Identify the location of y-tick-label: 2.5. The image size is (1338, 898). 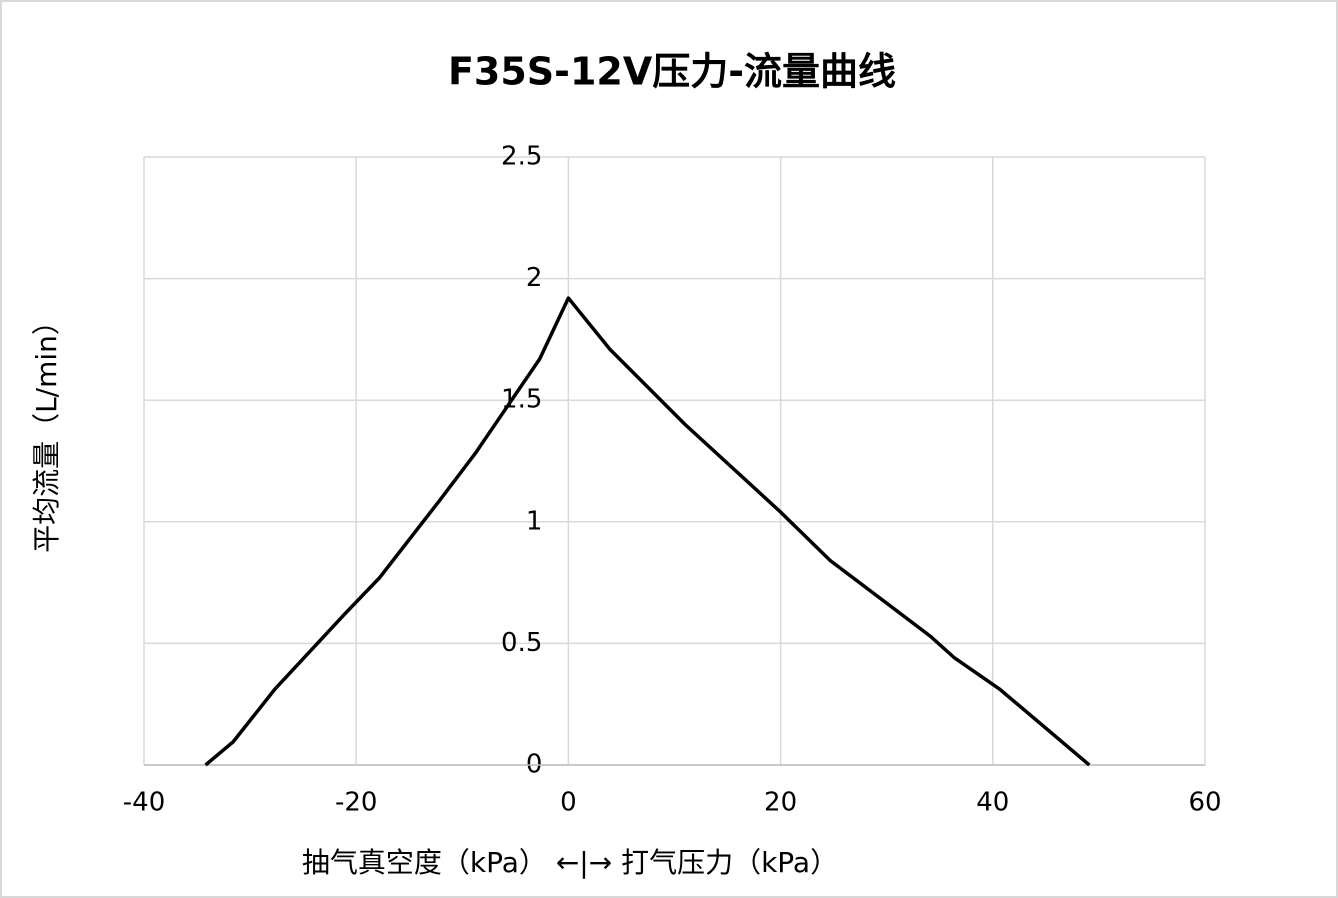
(521, 157).